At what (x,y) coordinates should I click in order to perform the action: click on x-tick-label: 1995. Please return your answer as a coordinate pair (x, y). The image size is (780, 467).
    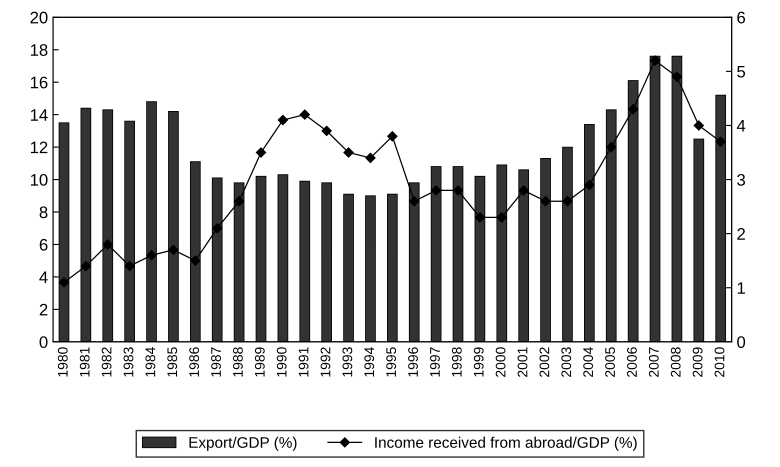
    Looking at the image, I should click on (391, 362).